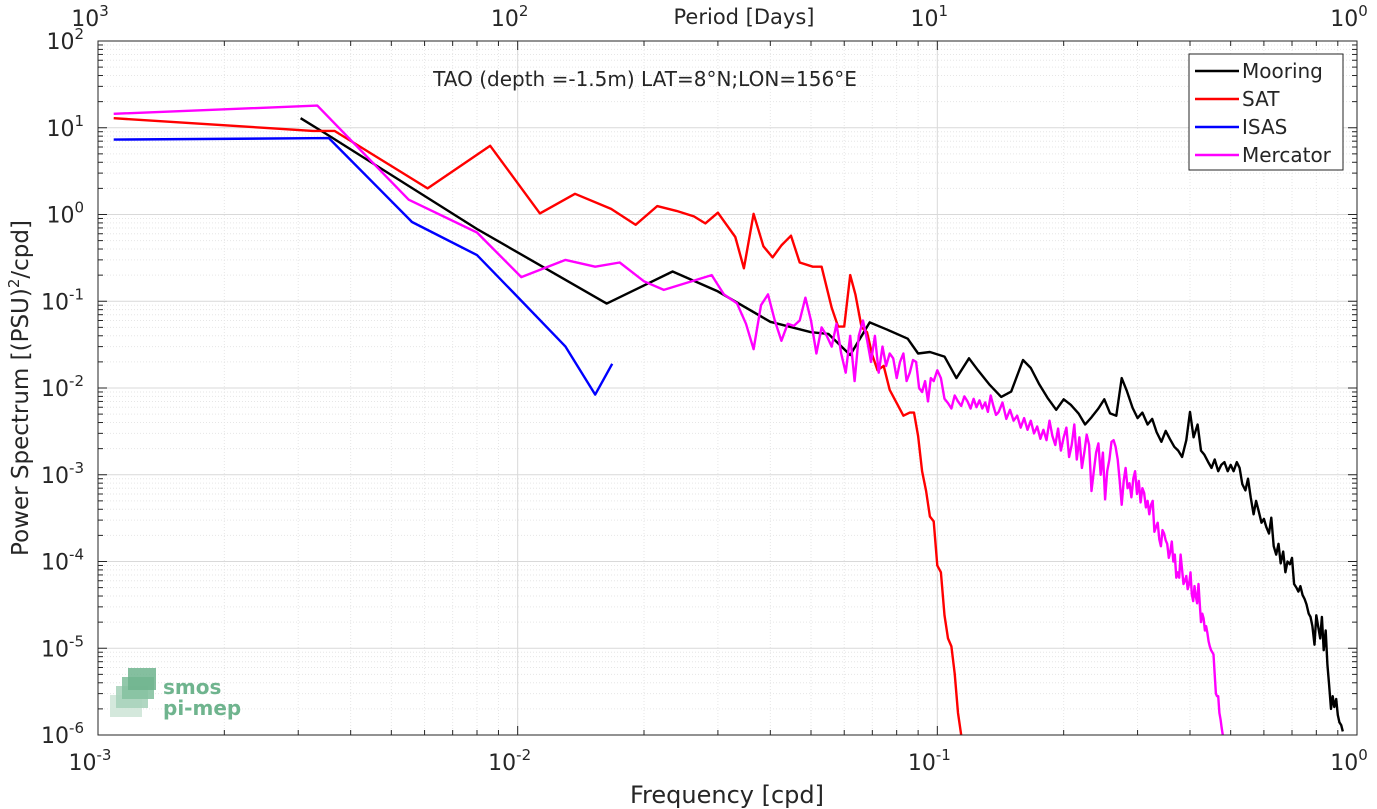 The image size is (1377, 809). I want to click on y-tick-label-exponent: -2, so click(76, 381).